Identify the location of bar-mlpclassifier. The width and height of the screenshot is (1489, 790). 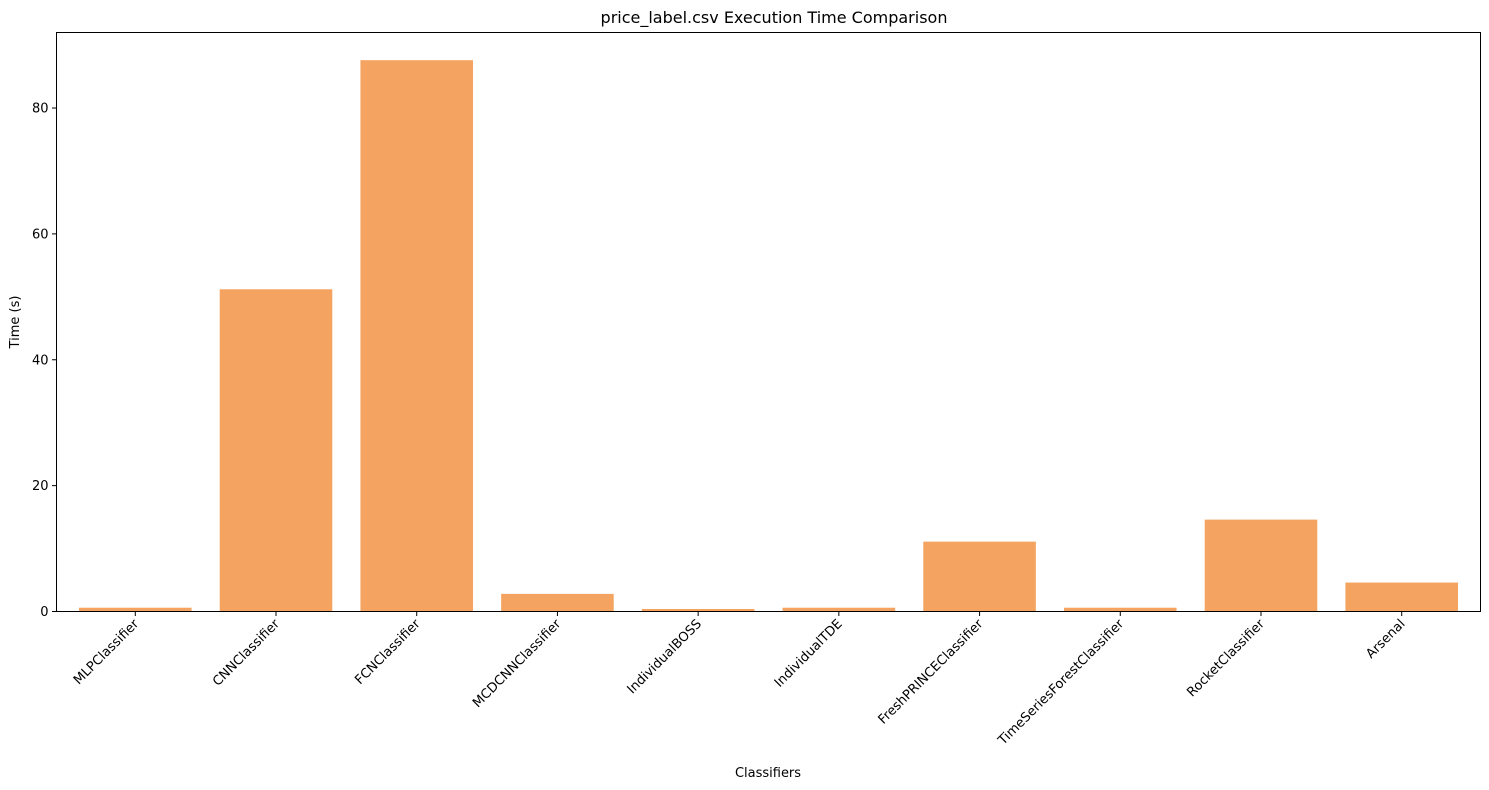
(135, 609).